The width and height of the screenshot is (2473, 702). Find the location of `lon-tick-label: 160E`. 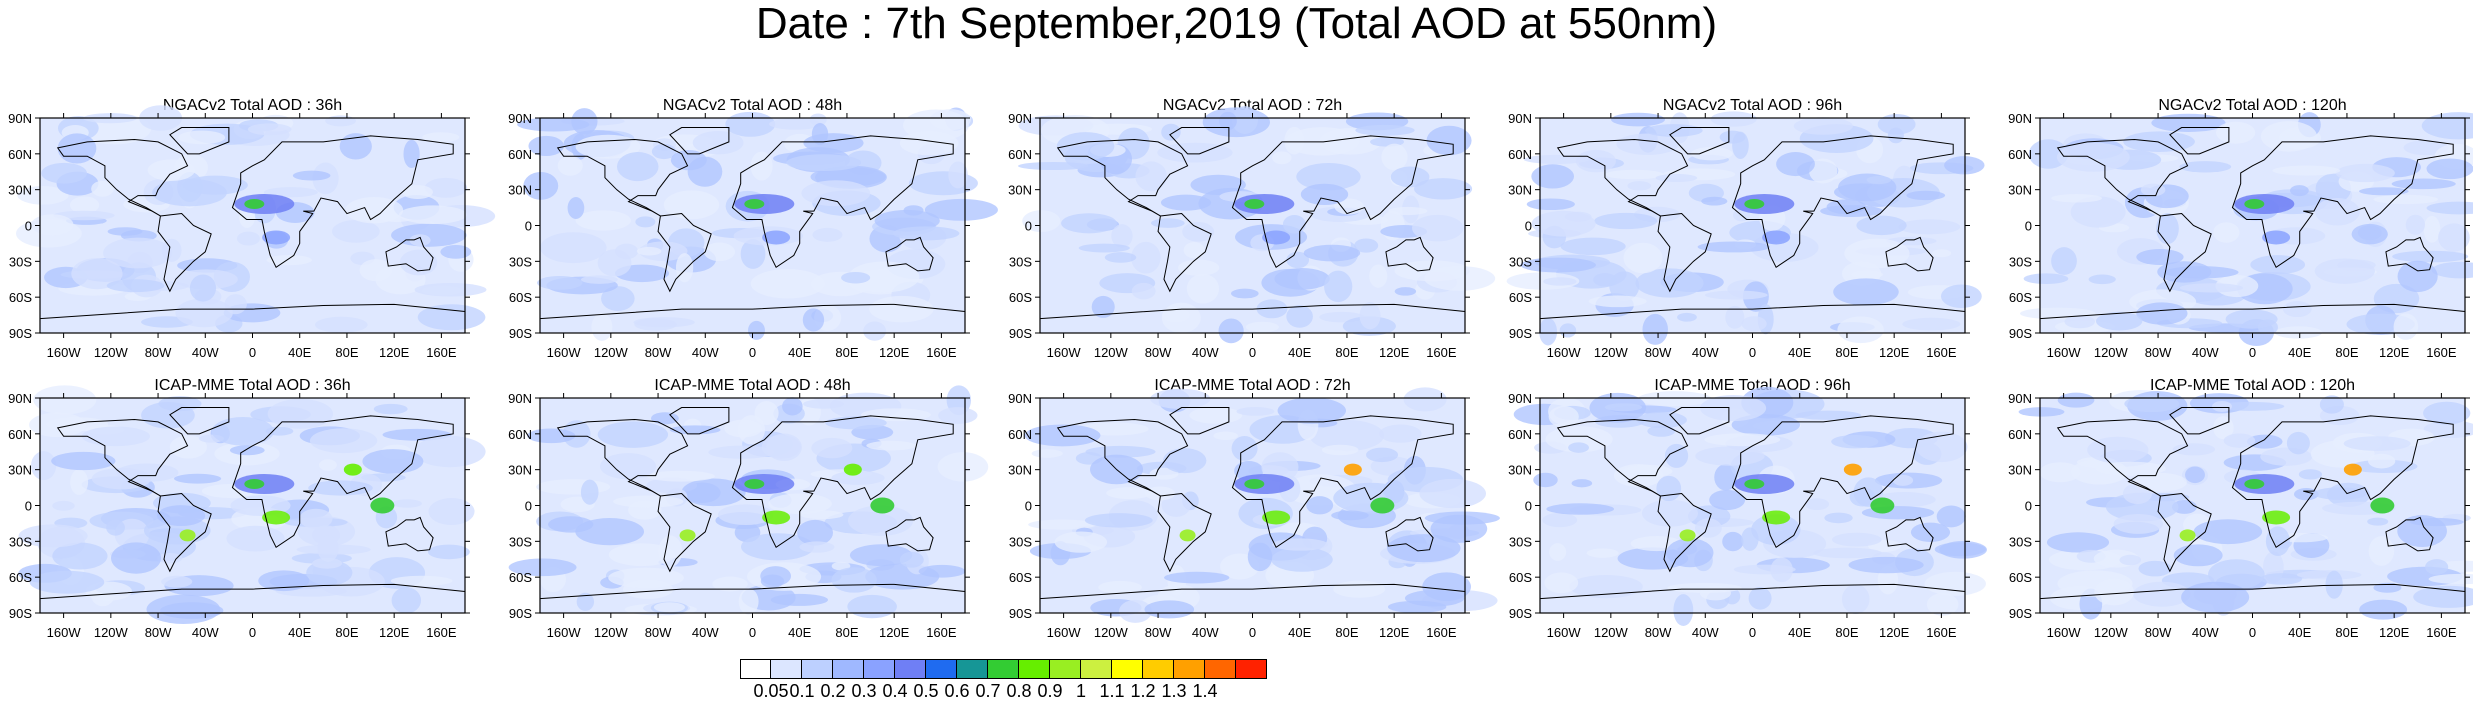

lon-tick-label: 160E is located at coordinates (2441, 632).